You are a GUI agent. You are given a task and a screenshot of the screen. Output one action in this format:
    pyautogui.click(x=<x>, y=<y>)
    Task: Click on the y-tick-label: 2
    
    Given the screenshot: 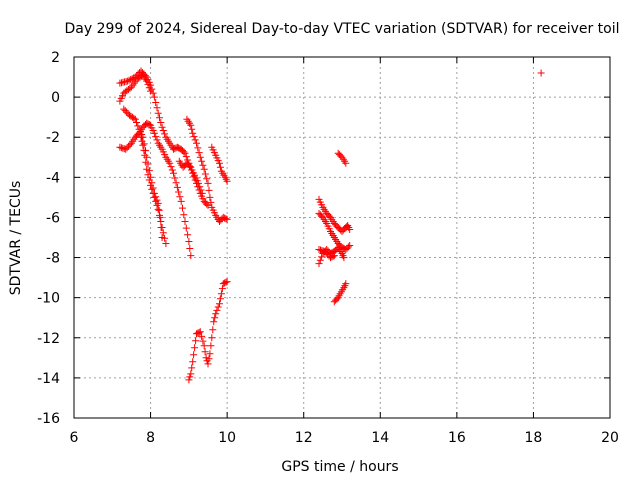 What is the action you would take?
    pyautogui.click(x=55, y=58)
    